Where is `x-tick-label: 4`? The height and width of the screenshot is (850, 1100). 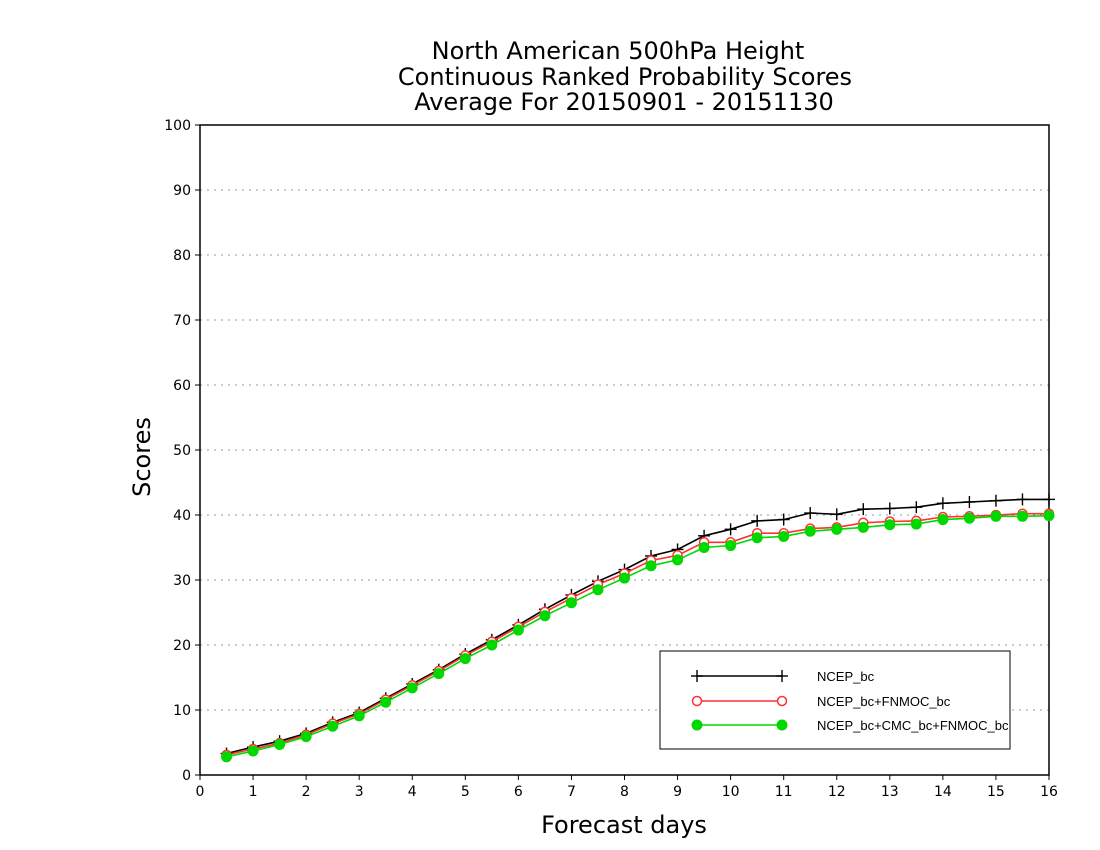
x-tick-label: 4 is located at coordinates (412, 792).